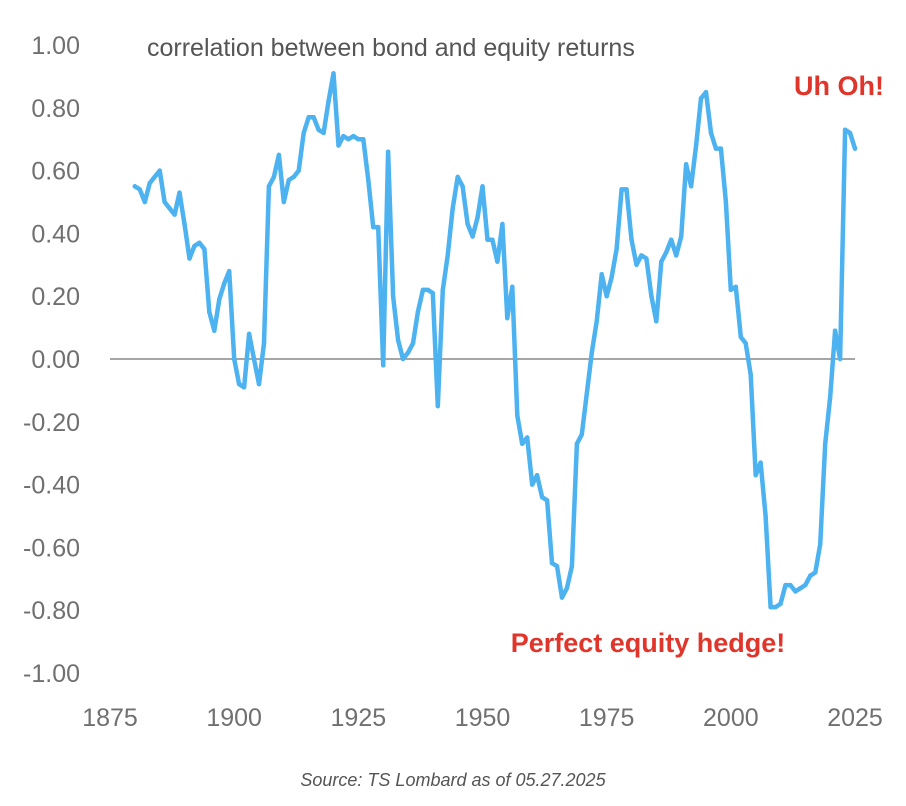 This screenshot has width=906, height=806. What do you see at coordinates (51, 674) in the screenshot?
I see `y-tick-label: -1.00` at bounding box center [51, 674].